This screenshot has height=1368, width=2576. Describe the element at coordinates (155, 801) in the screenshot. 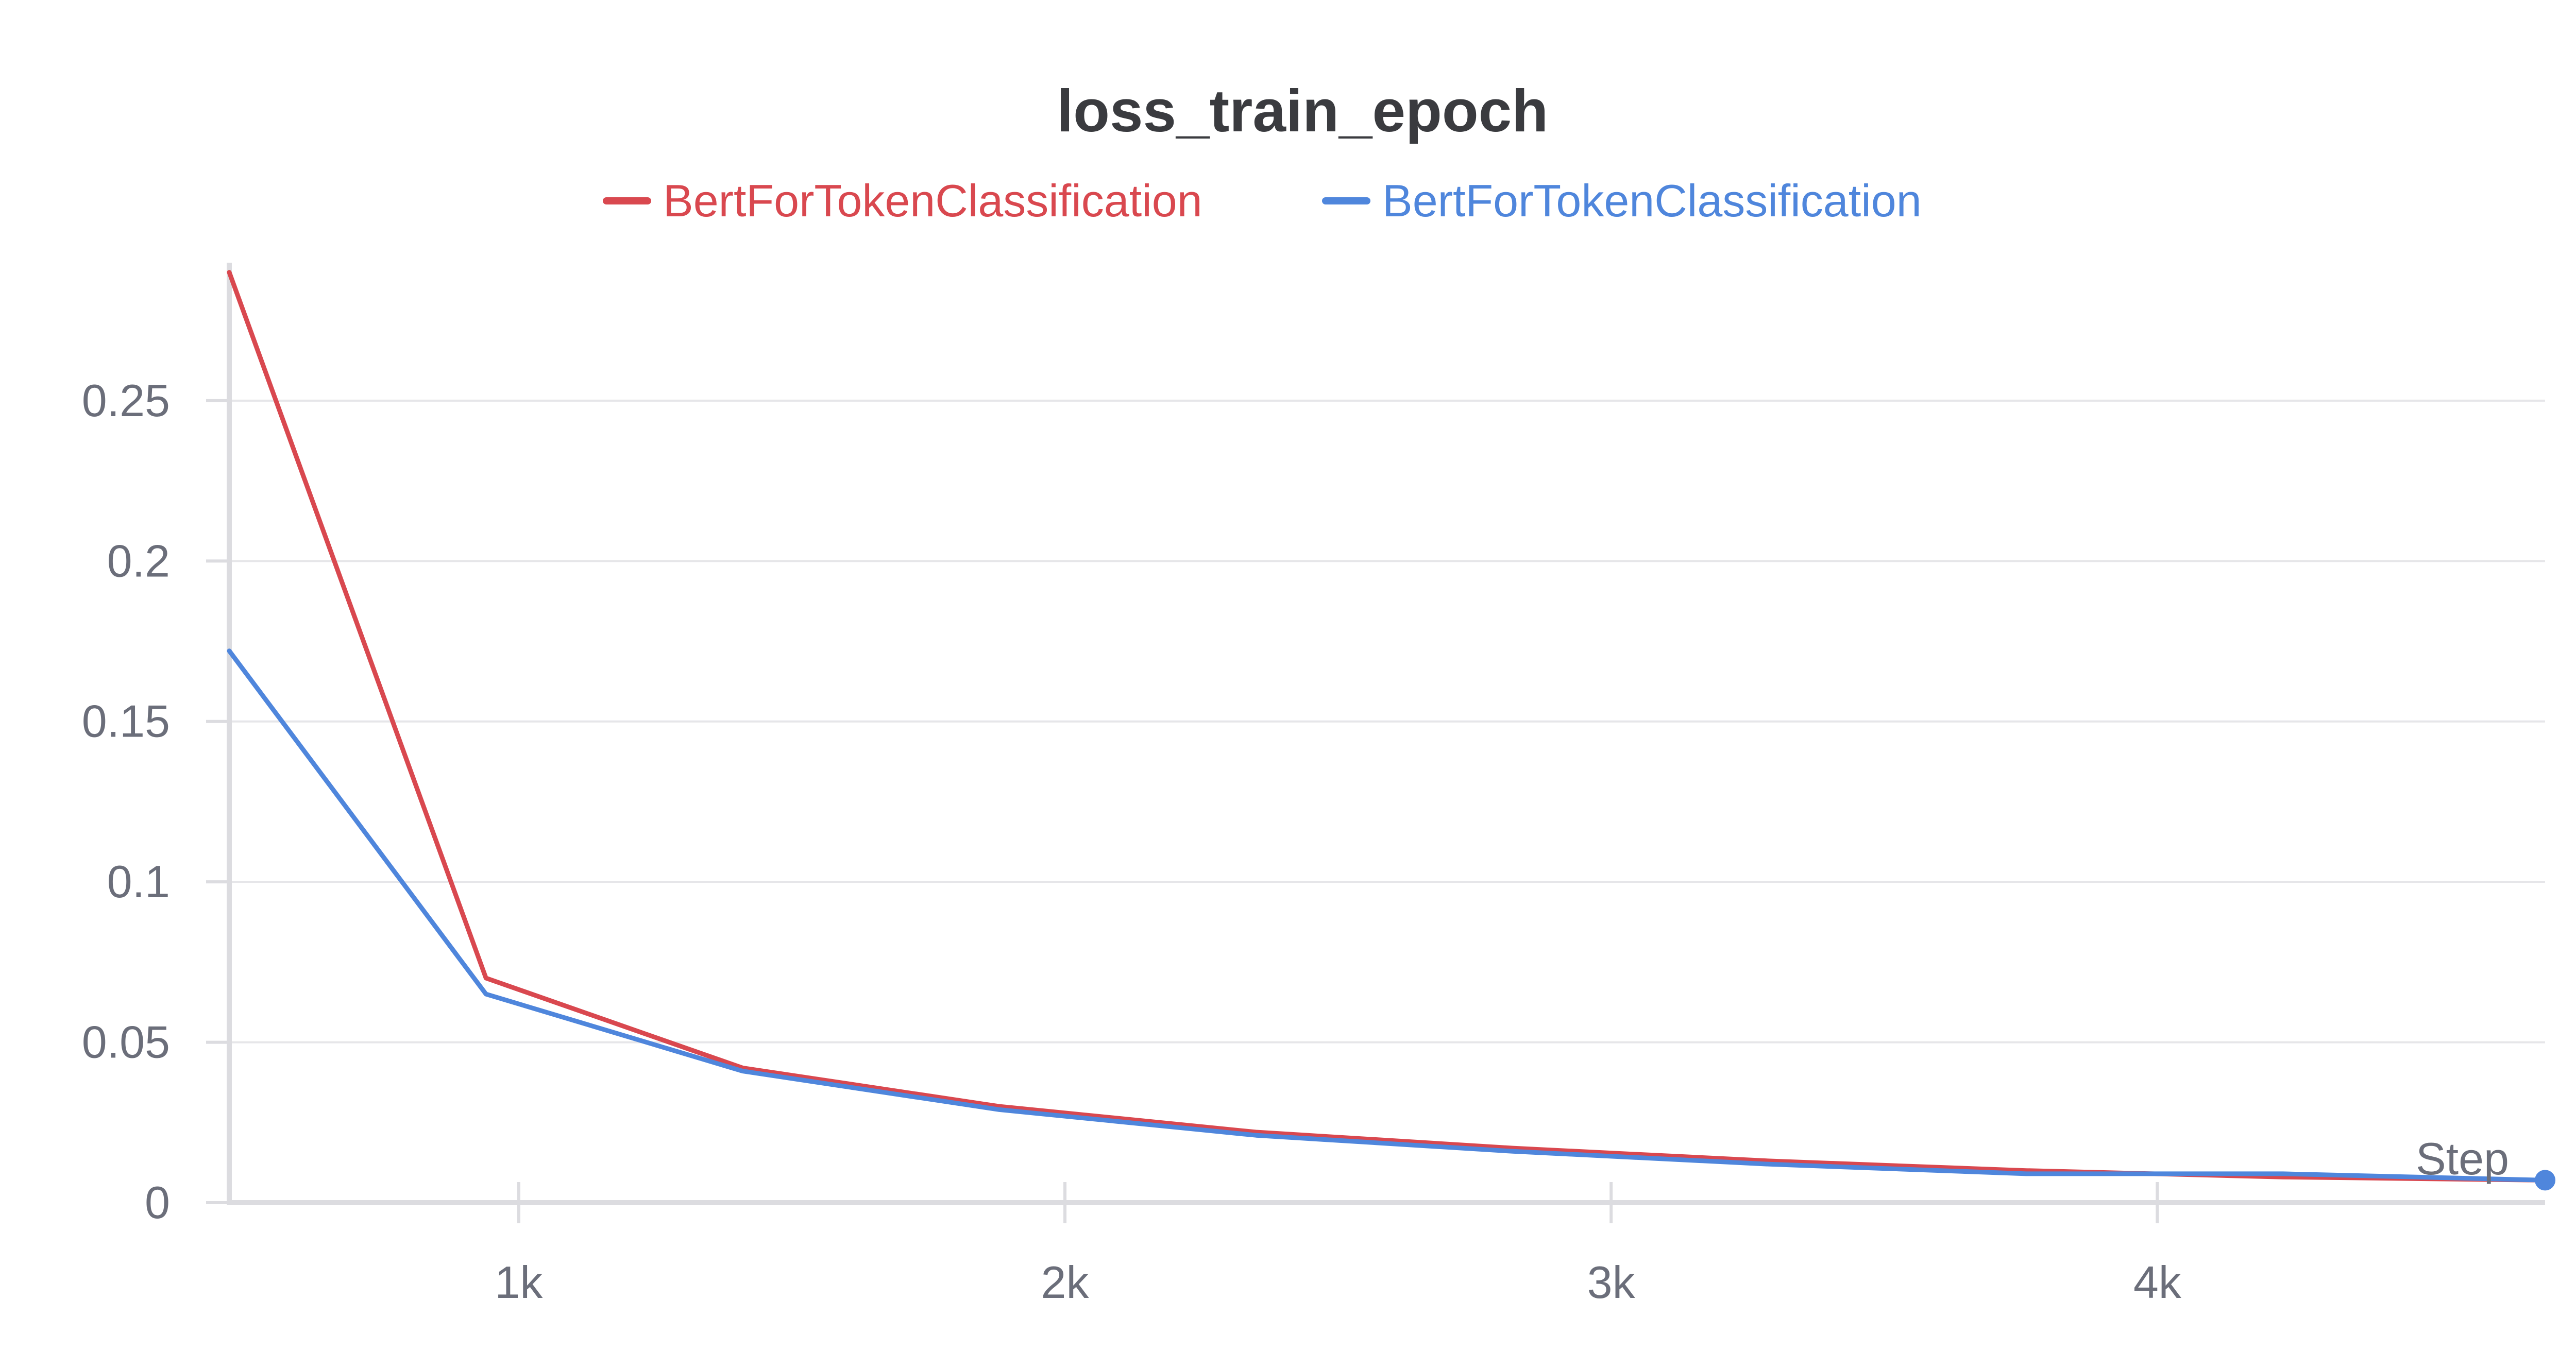

I see `y-axis-ticks: 0 0.05 0.1 0.15 0.2 0.25` at that location.